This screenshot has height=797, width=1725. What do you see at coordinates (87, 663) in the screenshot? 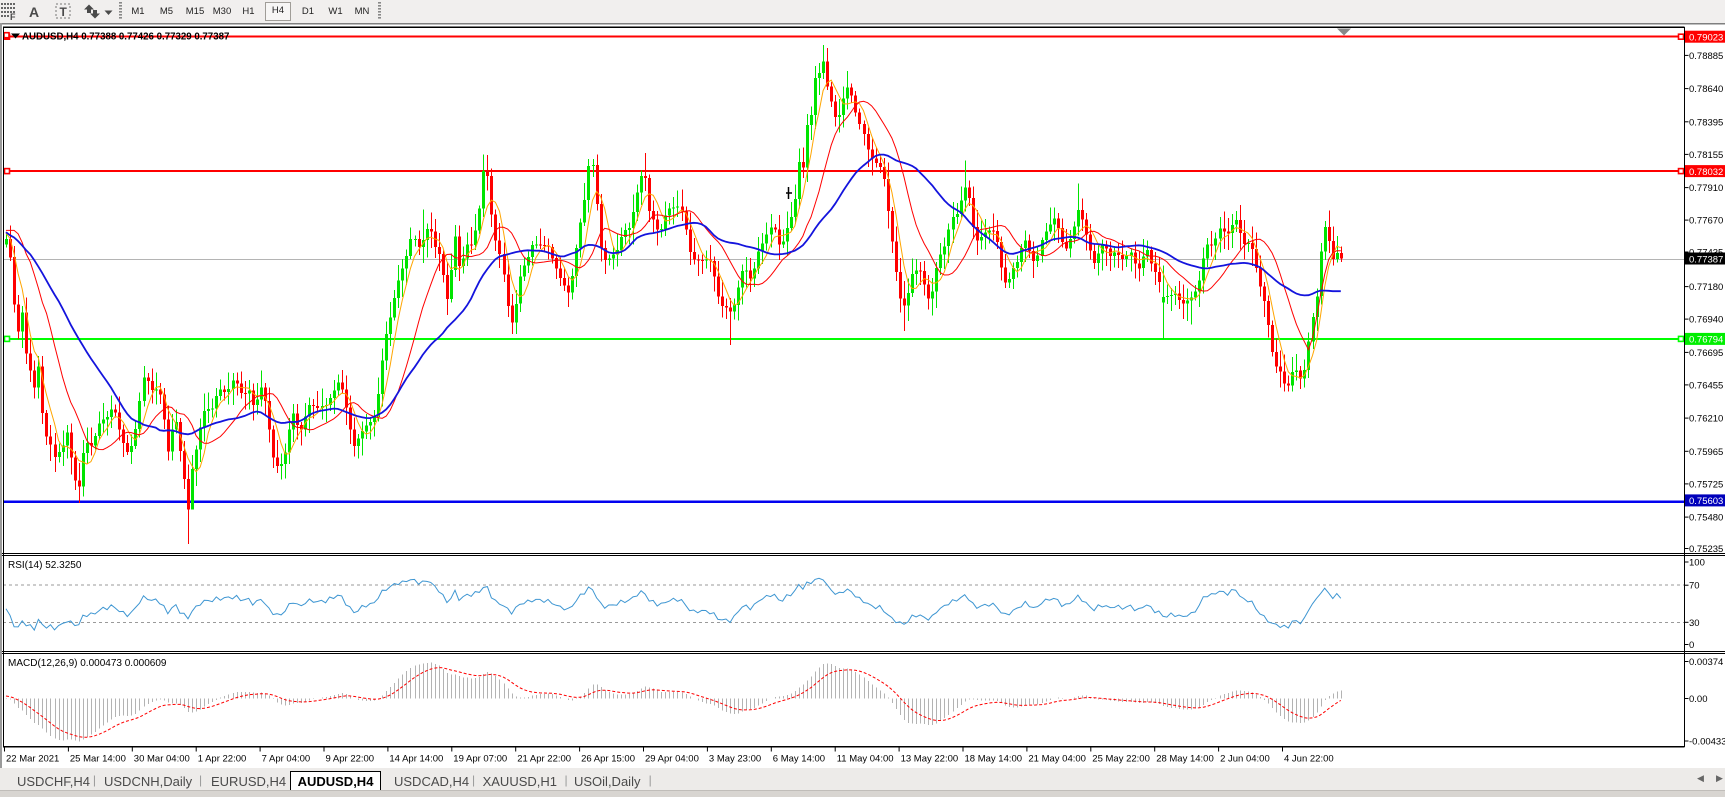
I see `svg-text:MACD(12,26,9) 0.000473 0.00060: MACD(12,26,9) 0.000473 0.000609` at bounding box center [87, 663].